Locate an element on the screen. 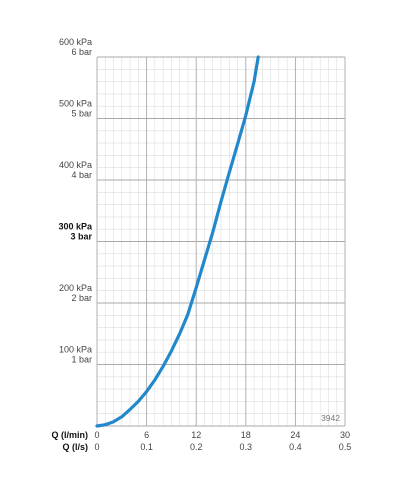  chart-annotation-3942: 3942 is located at coordinates (330, 418).